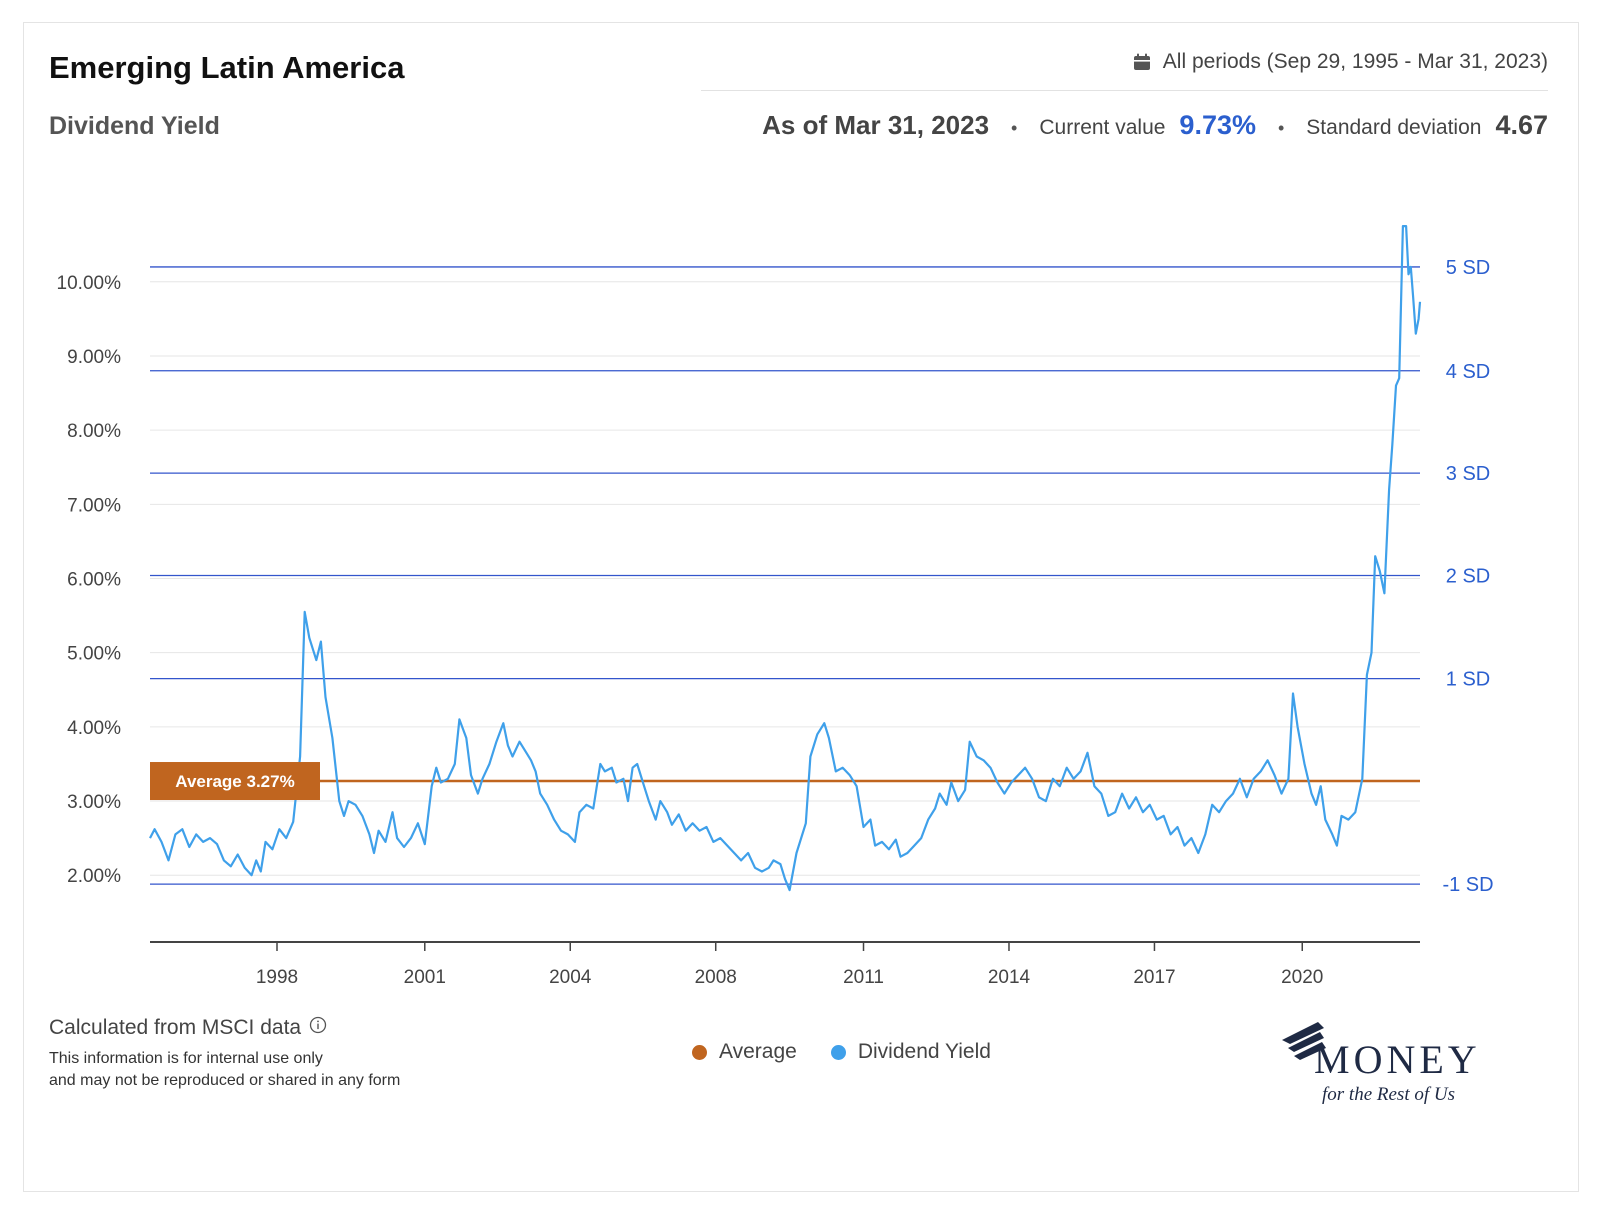 The width and height of the screenshot is (1600, 1207). I want to click on y-tick-label: 6.00%, so click(94, 580).